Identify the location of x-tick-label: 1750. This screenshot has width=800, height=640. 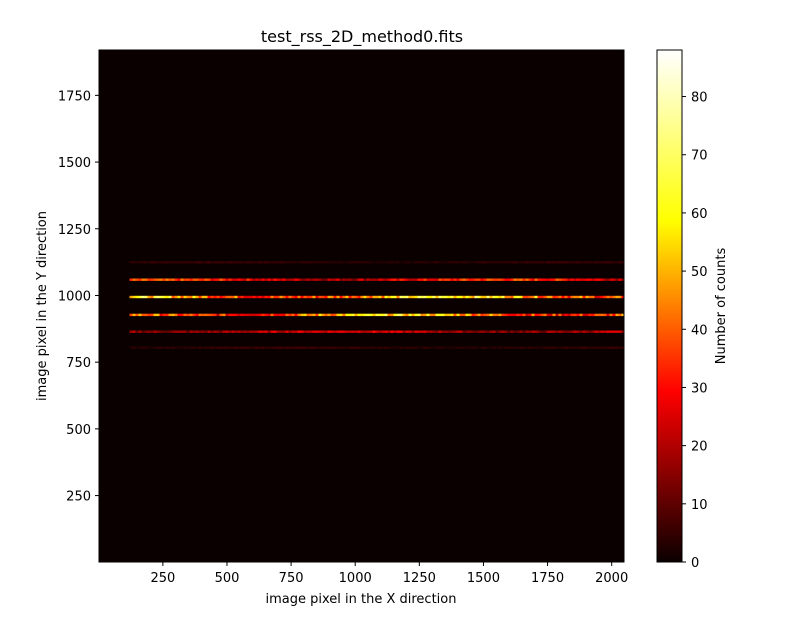
(547, 578).